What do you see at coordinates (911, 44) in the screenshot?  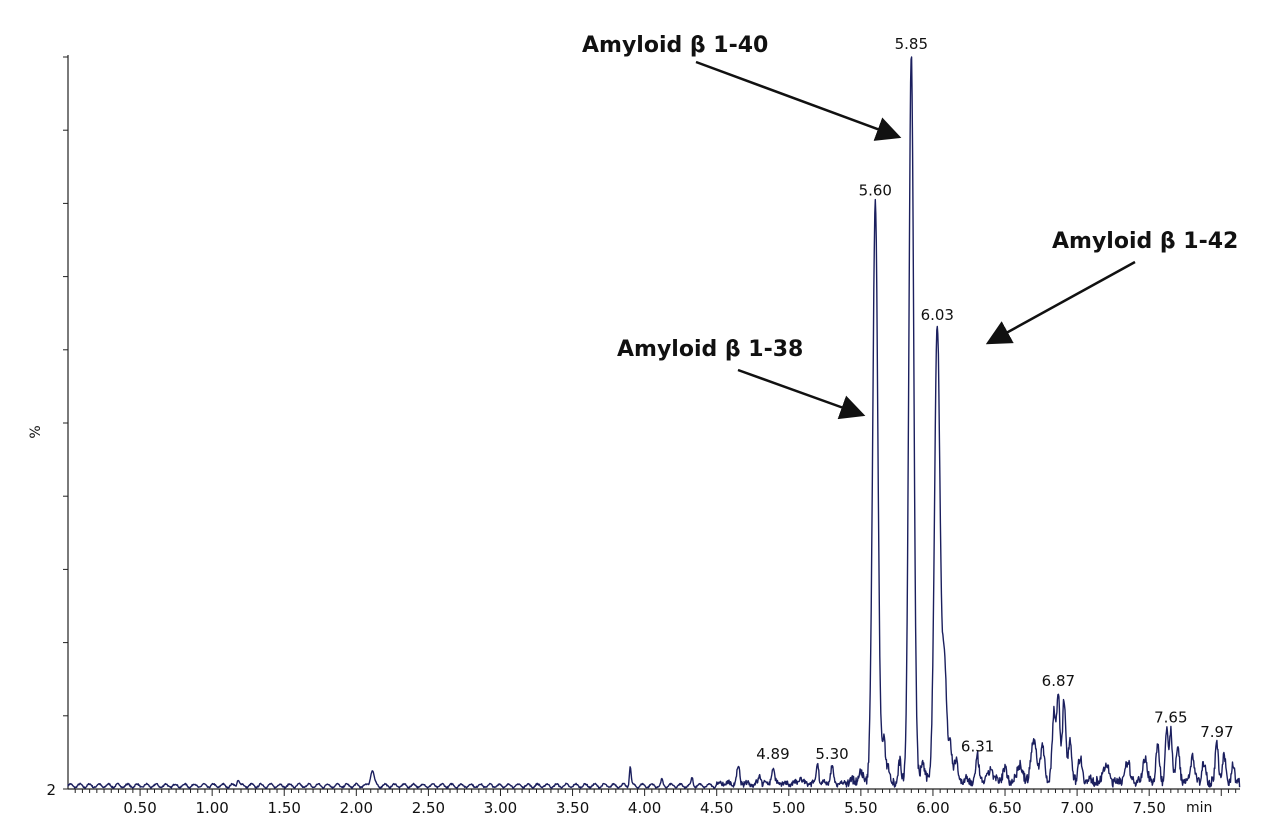 I see `peak-label: 5.85` at bounding box center [911, 44].